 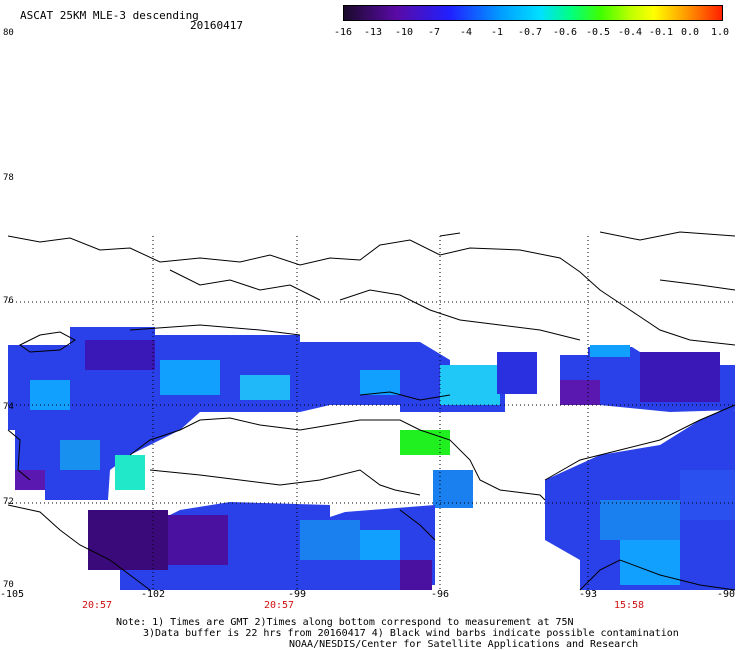 I want to click on lon-label: -102, so click(x=153, y=594).